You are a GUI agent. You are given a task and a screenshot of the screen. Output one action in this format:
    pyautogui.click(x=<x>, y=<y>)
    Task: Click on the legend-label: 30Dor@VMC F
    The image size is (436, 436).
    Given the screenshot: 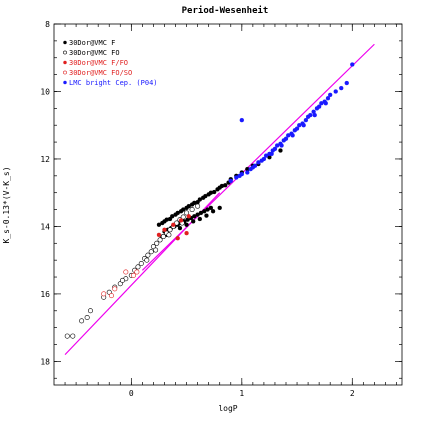 What is the action you would take?
    pyautogui.click(x=92, y=43)
    